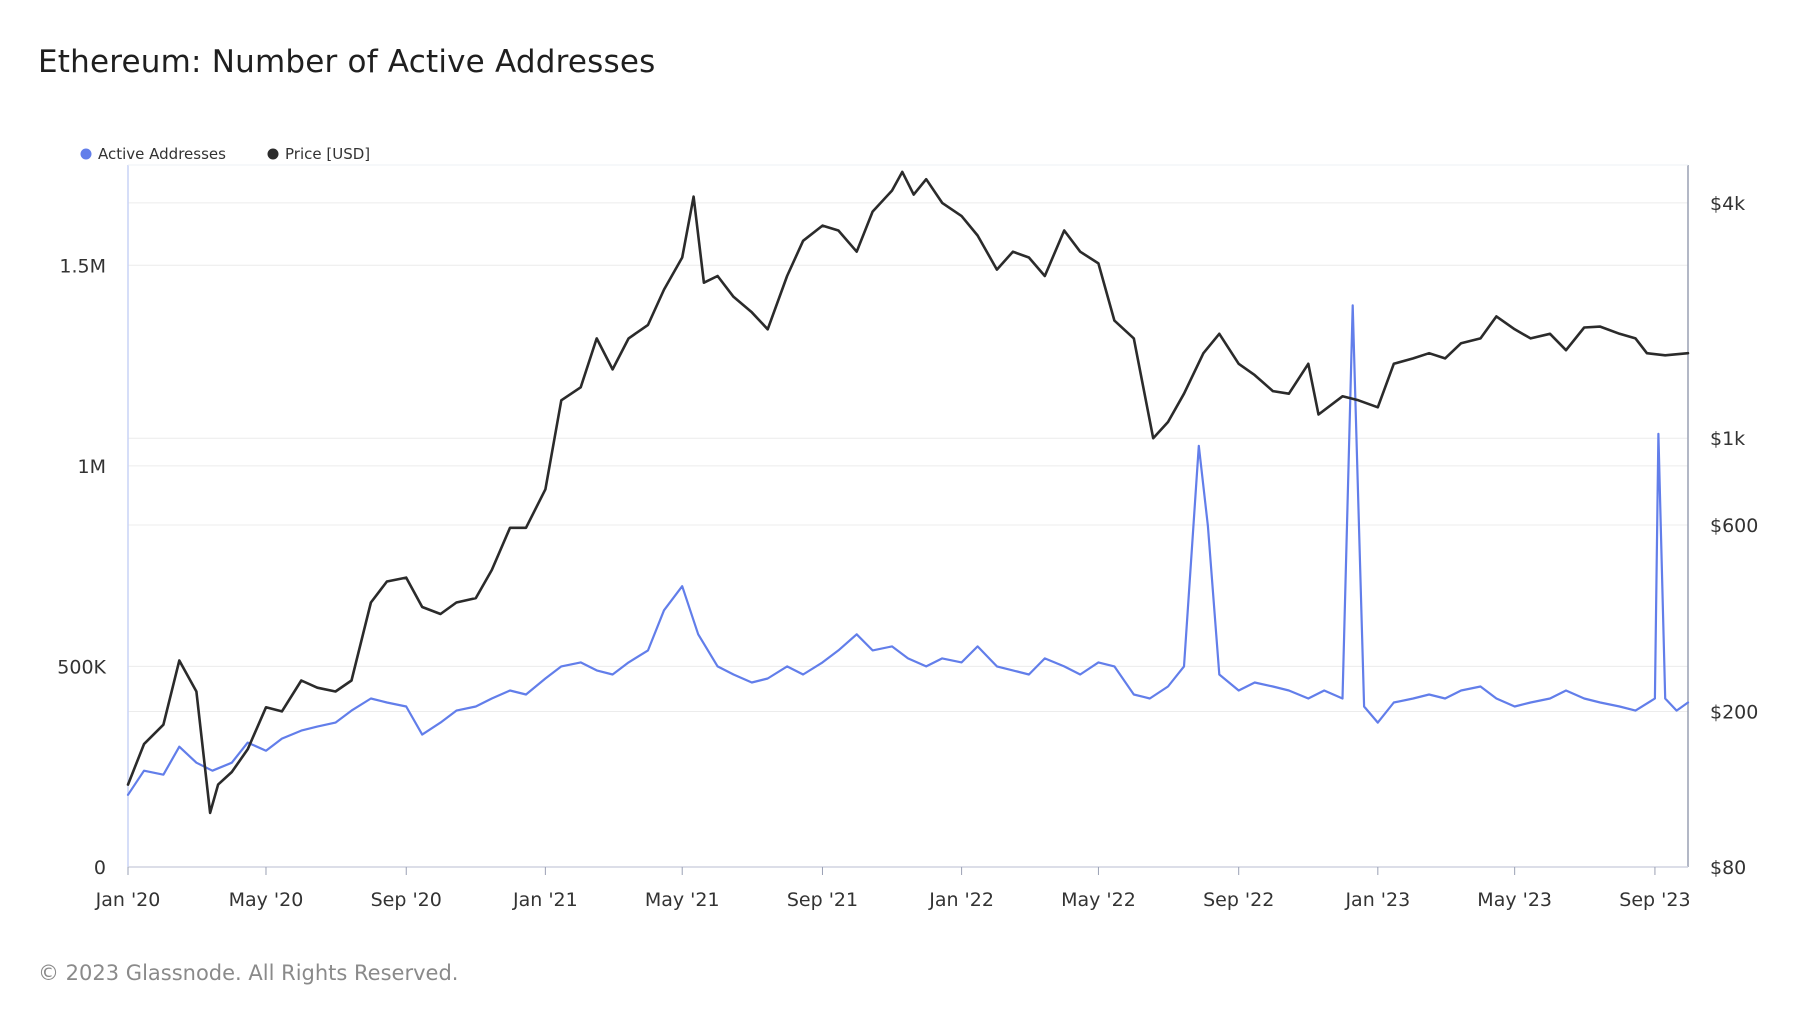 The image size is (1800, 1013). What do you see at coordinates (81, 667) in the screenshot?
I see `y-left-tick-label: 500K` at bounding box center [81, 667].